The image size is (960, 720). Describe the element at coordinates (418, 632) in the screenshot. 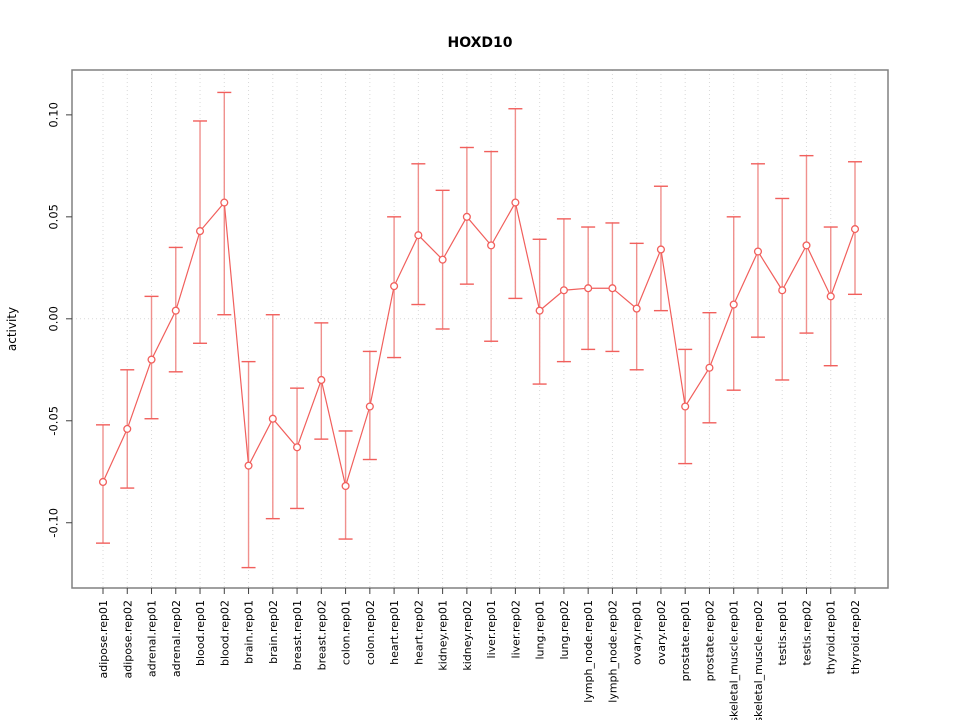

I see `x-tick-label: heart.rep02` at that location.